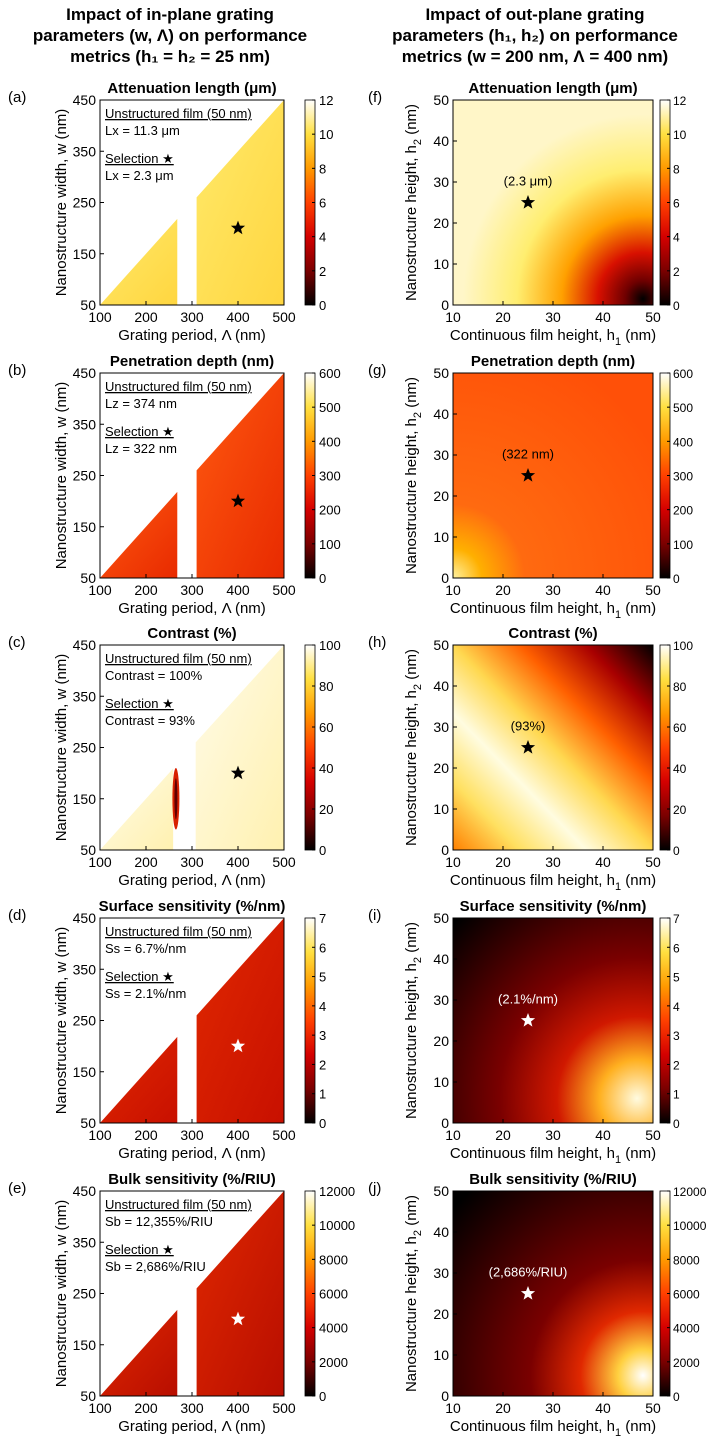 The image size is (715, 1444). Describe the element at coordinates (326, 100) in the screenshot. I see `colorbar-tick-label: 12` at that location.